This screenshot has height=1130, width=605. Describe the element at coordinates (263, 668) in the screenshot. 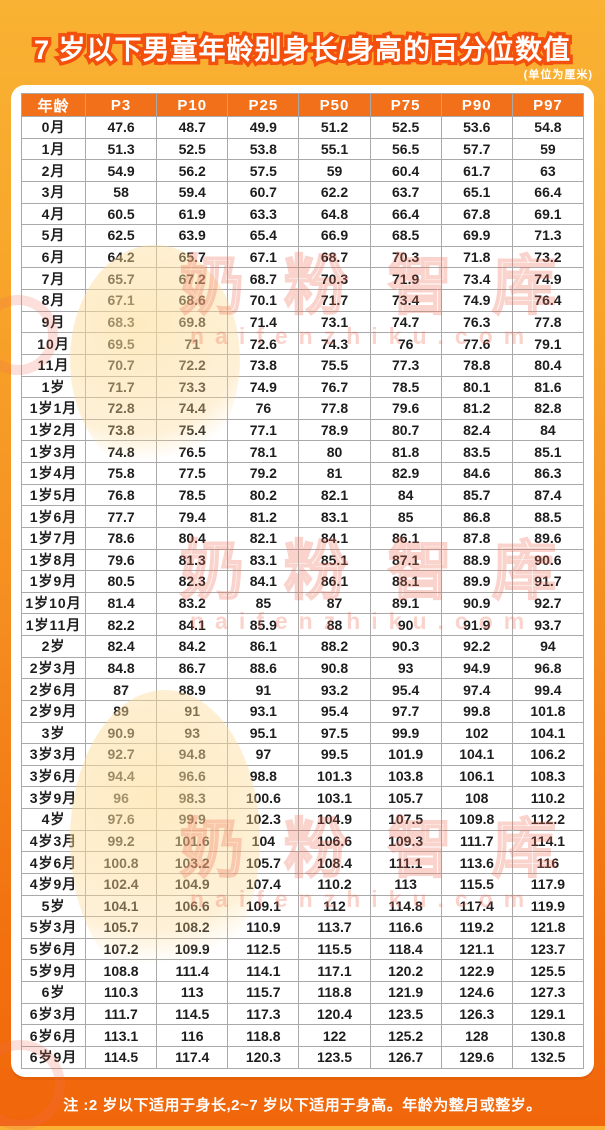

I see `value-cell: 88.6` at that location.